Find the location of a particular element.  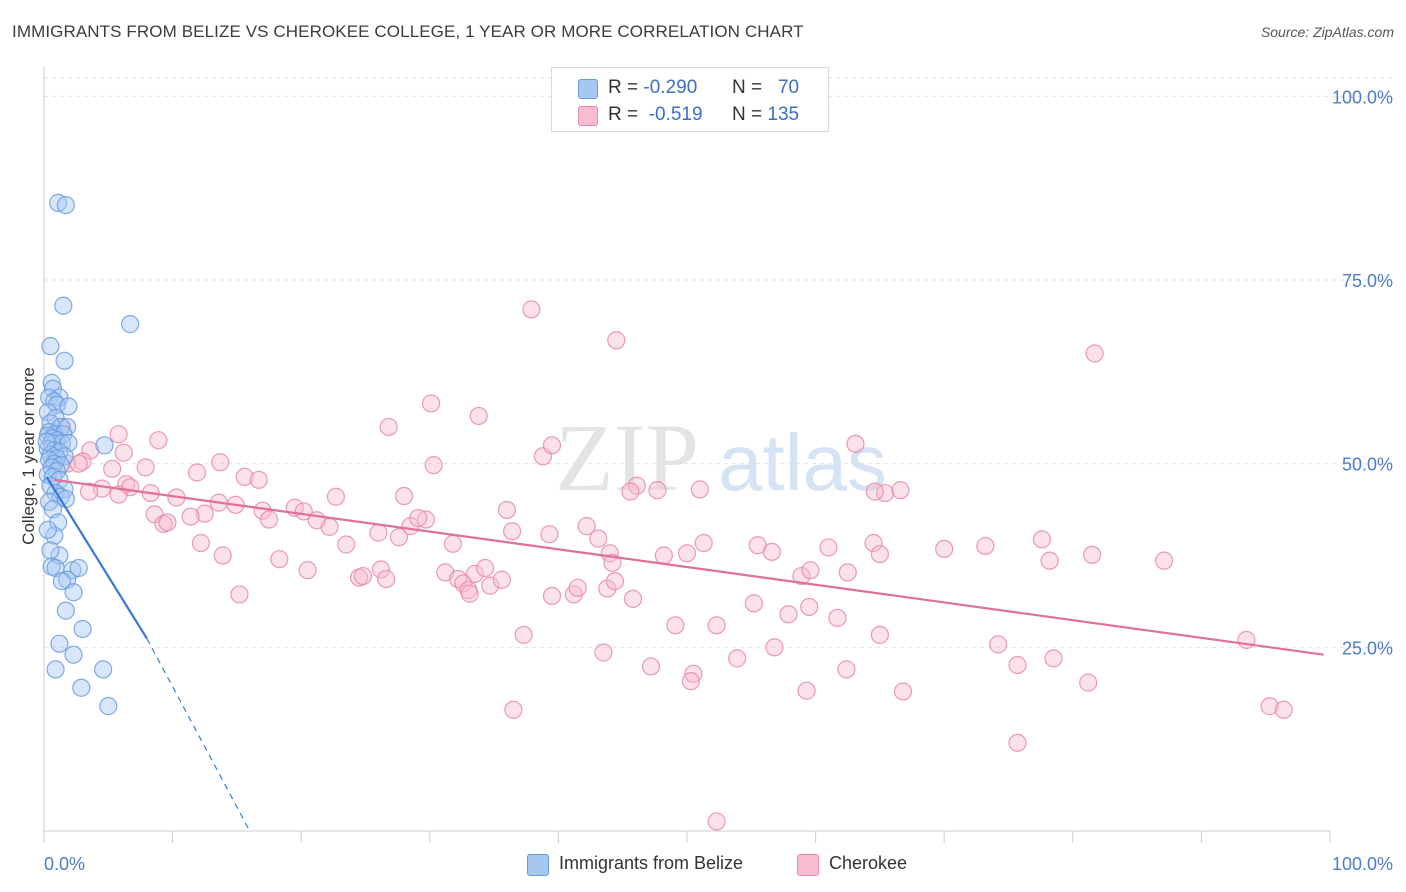

y-tick-label: 25.0% is located at coordinates (1367, 648).